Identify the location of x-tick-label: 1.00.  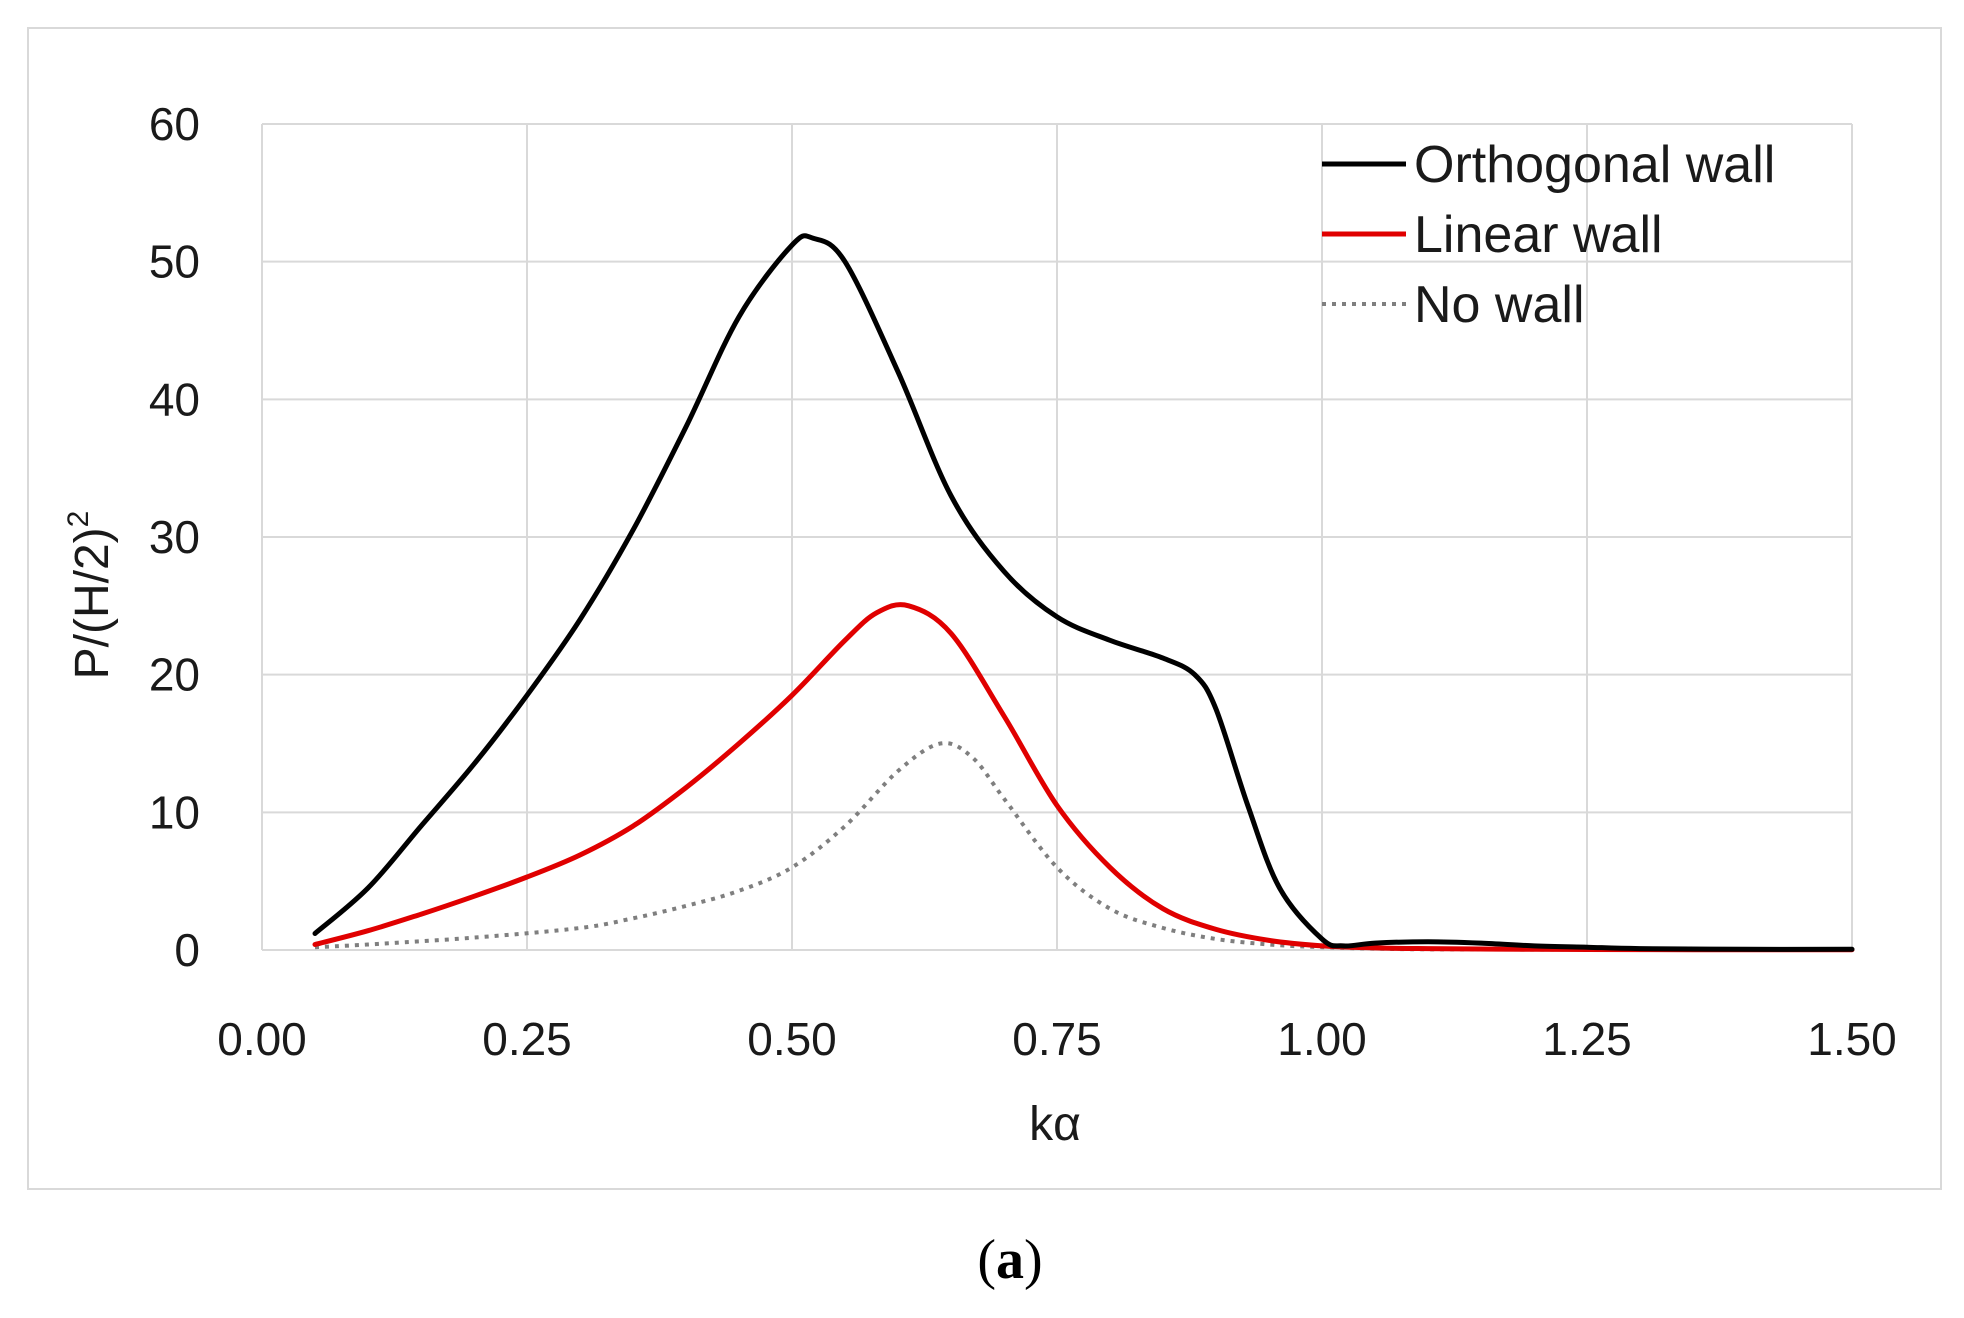
(1322, 1039).